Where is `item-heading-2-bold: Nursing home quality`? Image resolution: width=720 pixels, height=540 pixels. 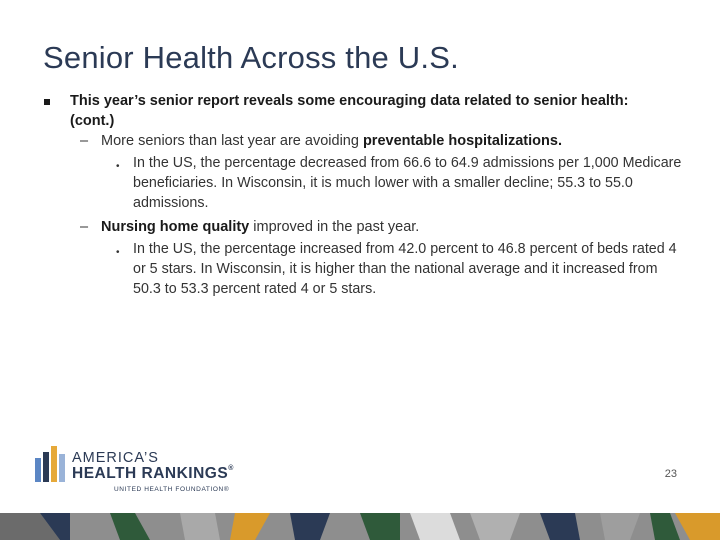
item-heading-2-bold: Nursing home quality is located at coordinates (175, 227).